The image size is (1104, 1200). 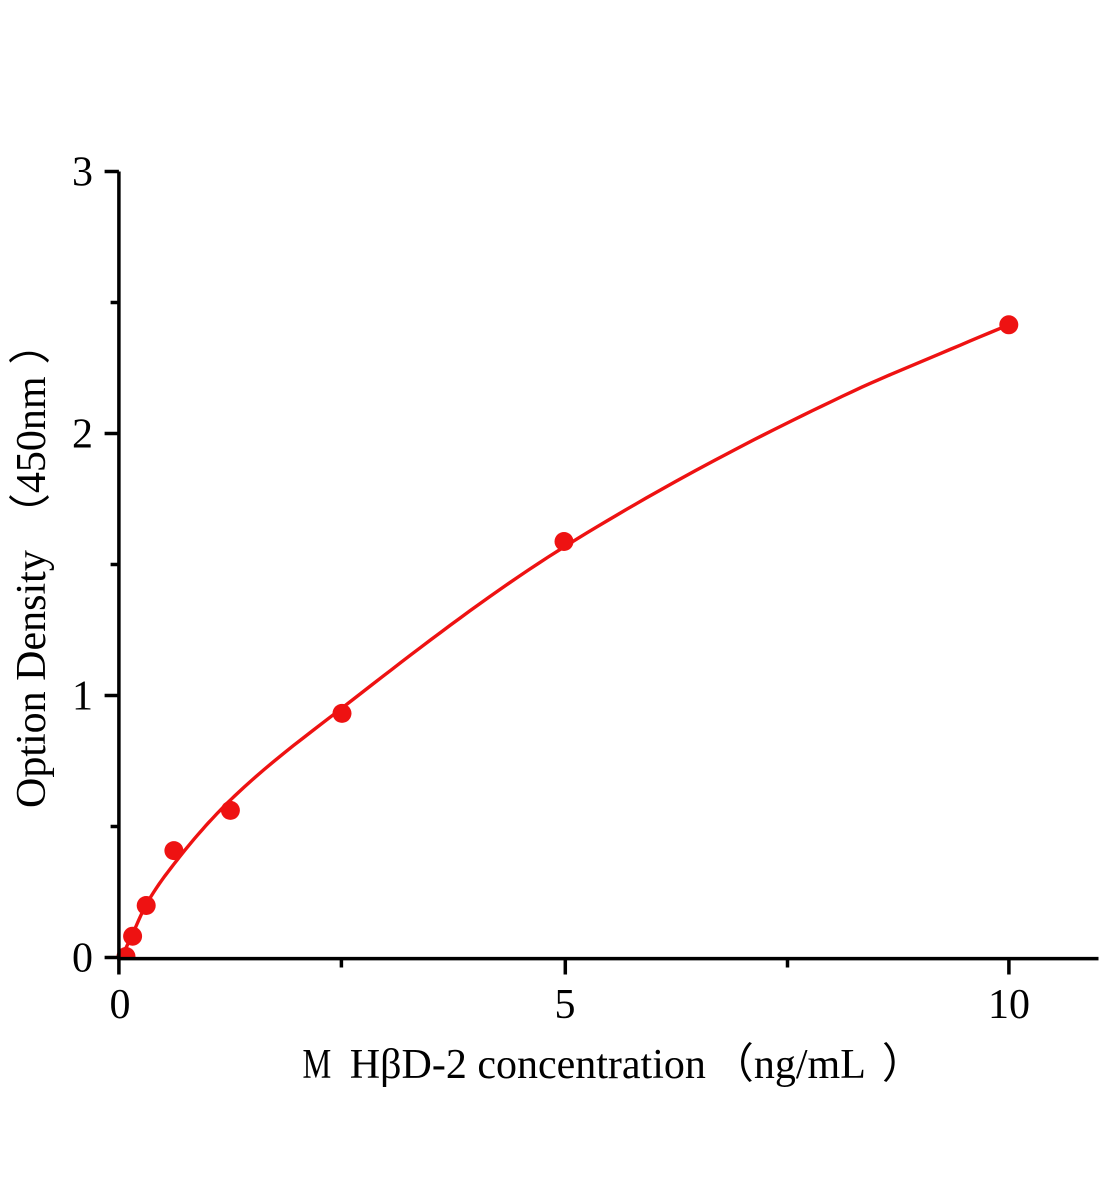 I want to click on svg-text: 1, so click(x=82, y=697).